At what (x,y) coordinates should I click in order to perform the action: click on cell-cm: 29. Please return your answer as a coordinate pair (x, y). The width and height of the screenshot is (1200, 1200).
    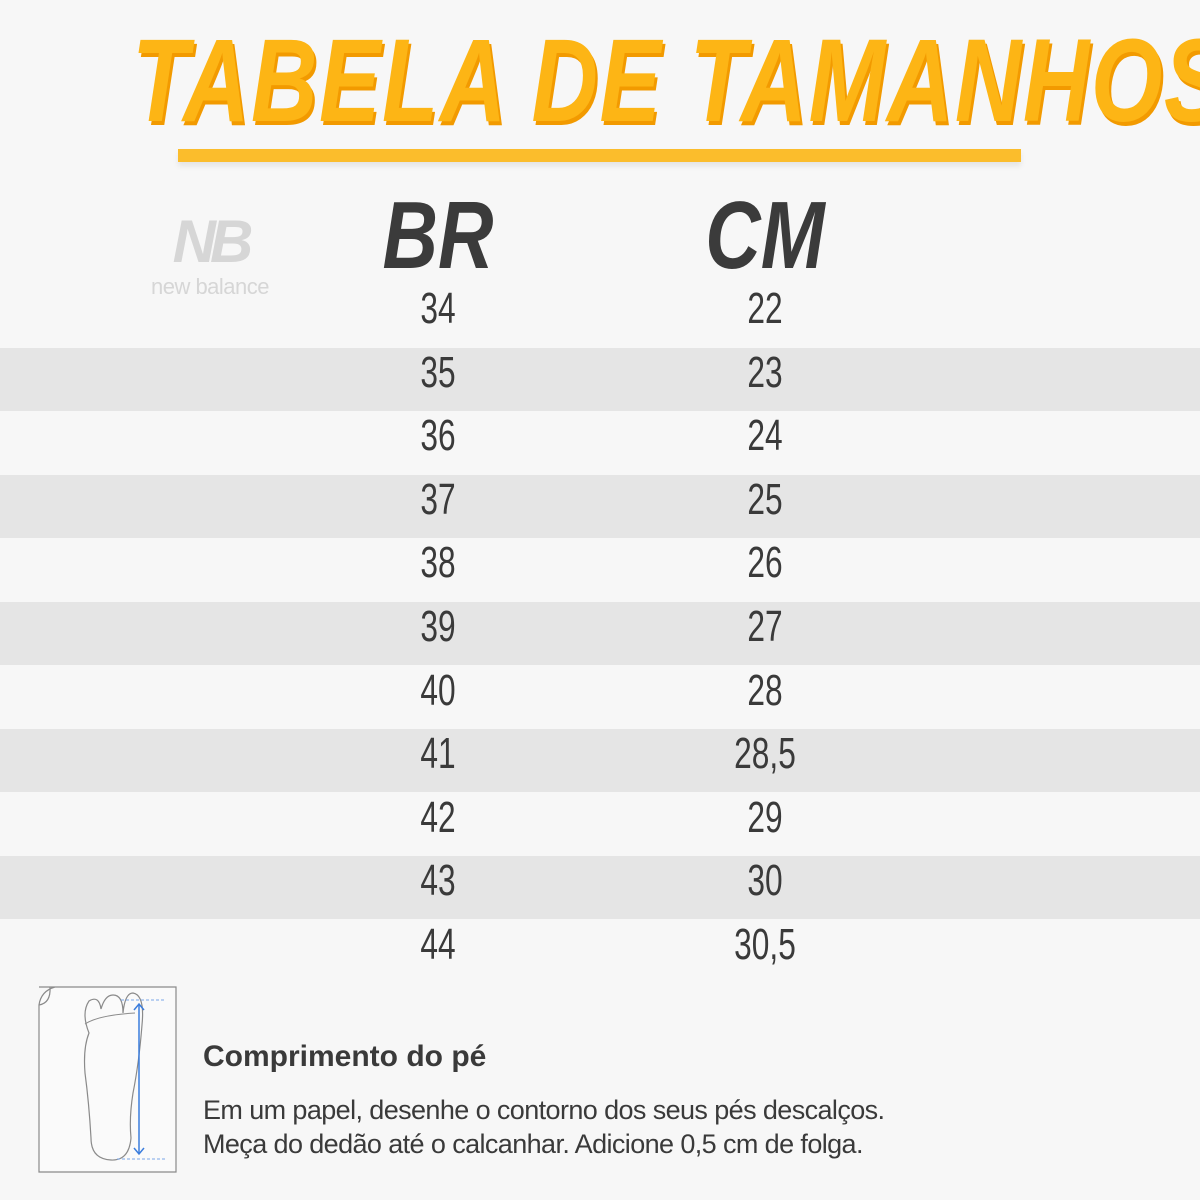
    Looking at the image, I should click on (765, 817).